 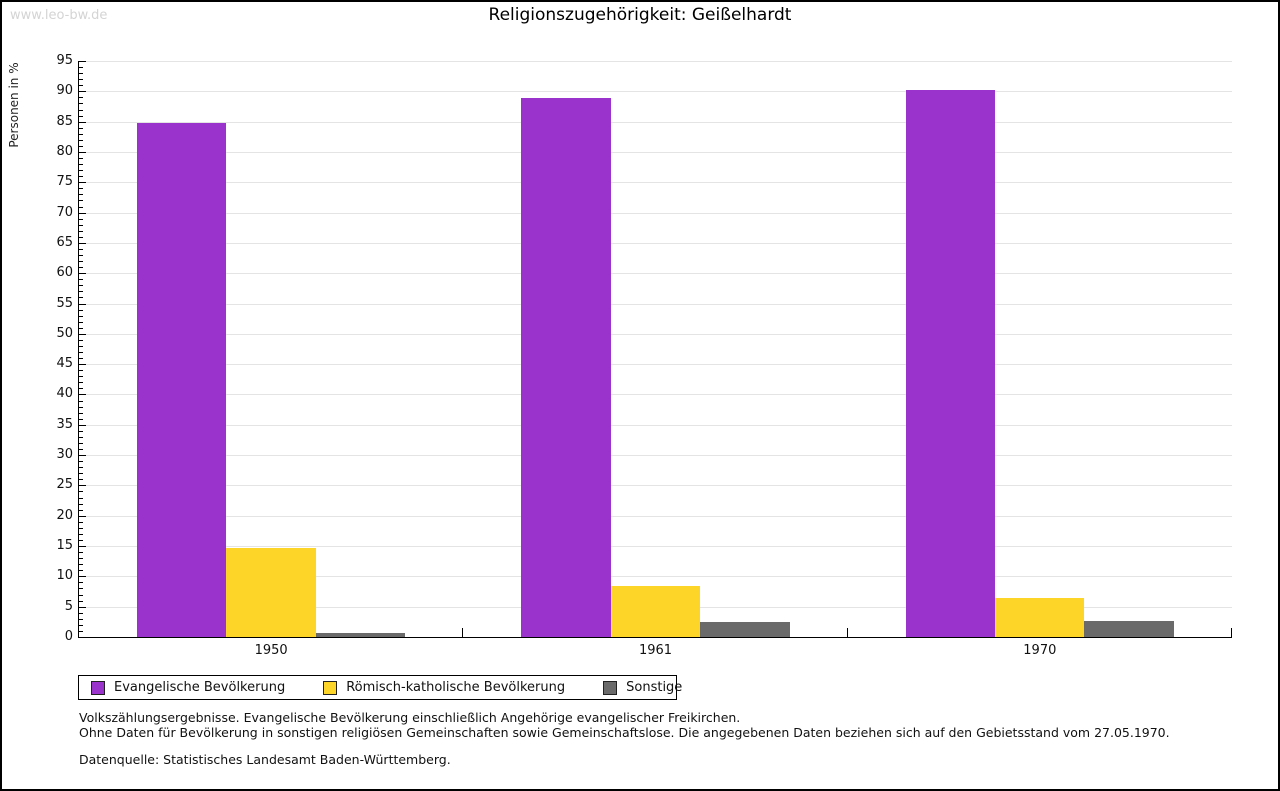 I want to click on legend-item-evangelische: Evangelische Bevölkerung, so click(x=188, y=687).